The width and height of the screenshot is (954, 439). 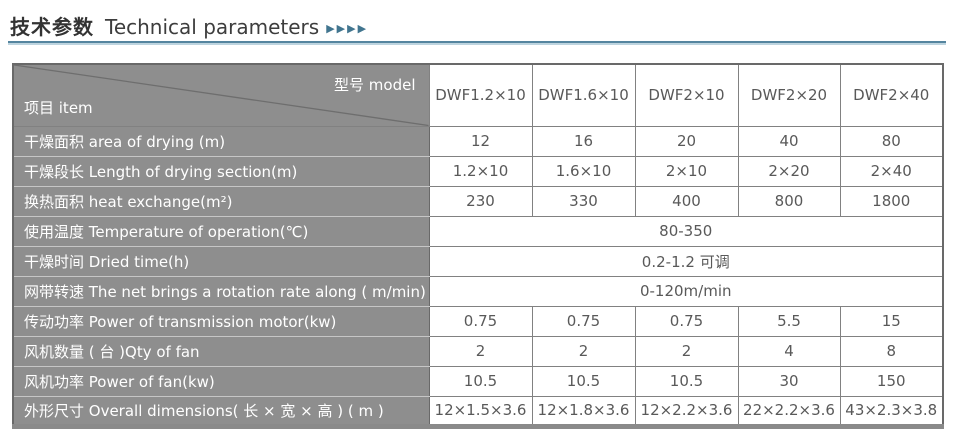 What do you see at coordinates (583, 171) in the screenshot?
I see `cell-value: 1.6×10` at bounding box center [583, 171].